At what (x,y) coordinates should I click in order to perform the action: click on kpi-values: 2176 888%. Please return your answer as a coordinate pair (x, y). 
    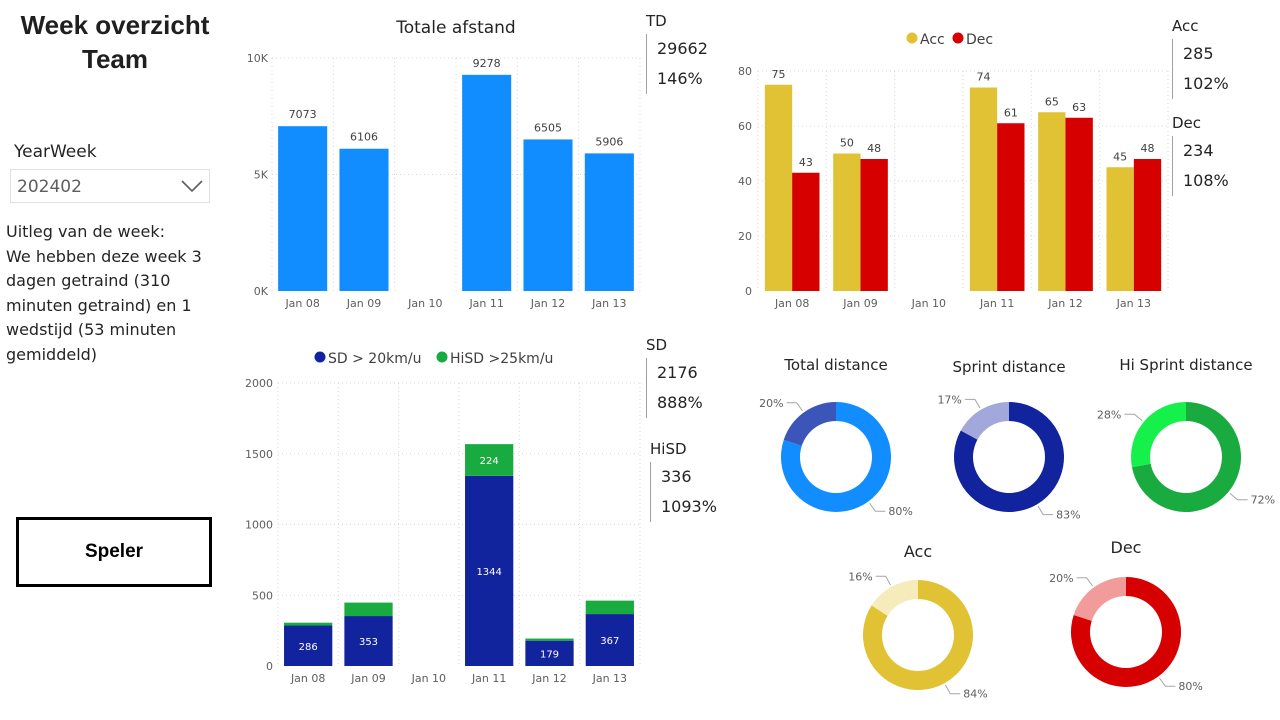
    Looking at the image, I should click on (674, 388).